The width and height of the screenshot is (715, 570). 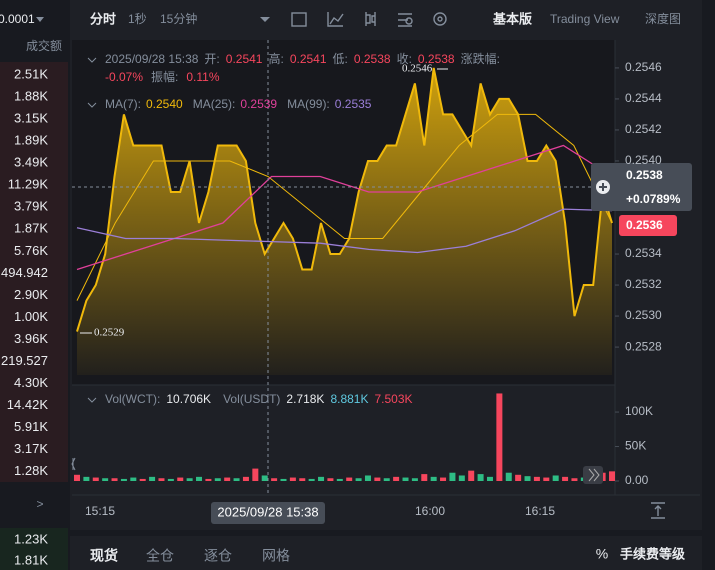 I want to click on tick-size: 0.0001, so click(x=17, y=19).